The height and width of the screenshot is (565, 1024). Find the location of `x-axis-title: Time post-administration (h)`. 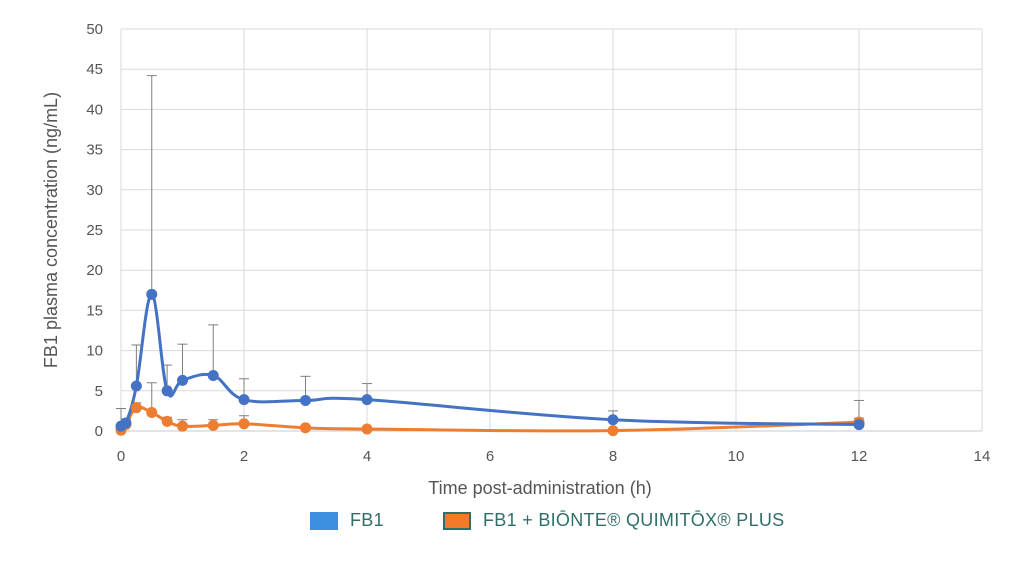

x-axis-title: Time post-administration (h) is located at coordinates (539, 488).